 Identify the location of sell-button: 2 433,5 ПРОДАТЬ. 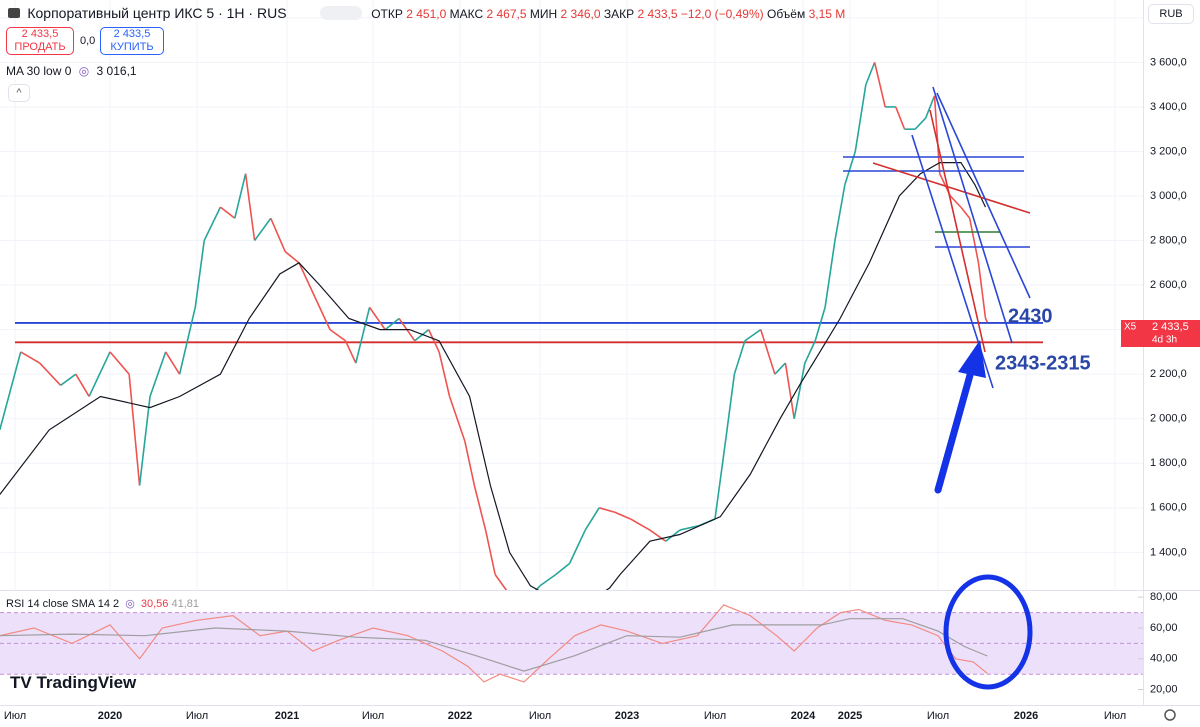
(40, 41).